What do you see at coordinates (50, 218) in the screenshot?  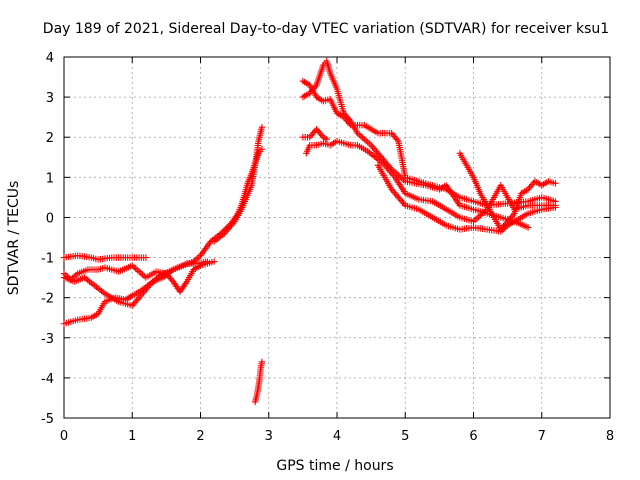 I see `y-tick-label: 0` at bounding box center [50, 218].